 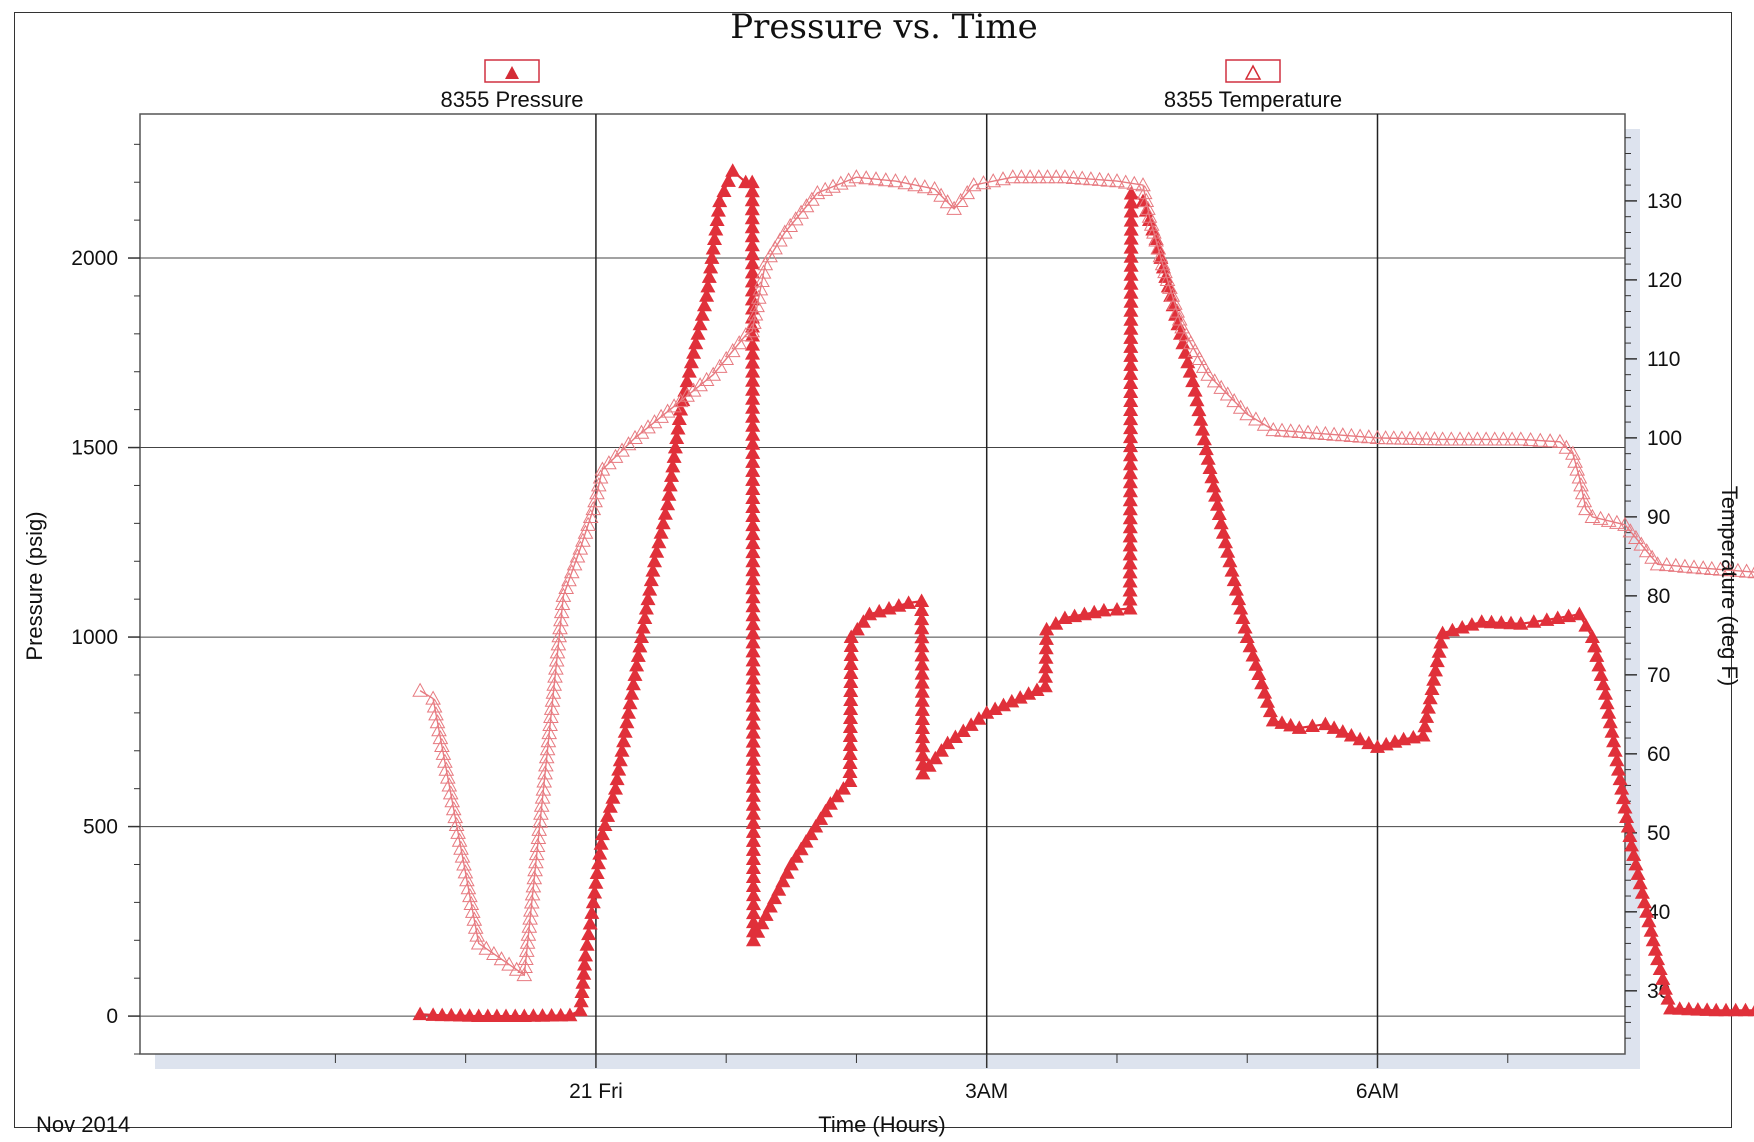 What do you see at coordinates (882, 1124) in the screenshot?
I see `x-axis-label: Time (Hours)` at bounding box center [882, 1124].